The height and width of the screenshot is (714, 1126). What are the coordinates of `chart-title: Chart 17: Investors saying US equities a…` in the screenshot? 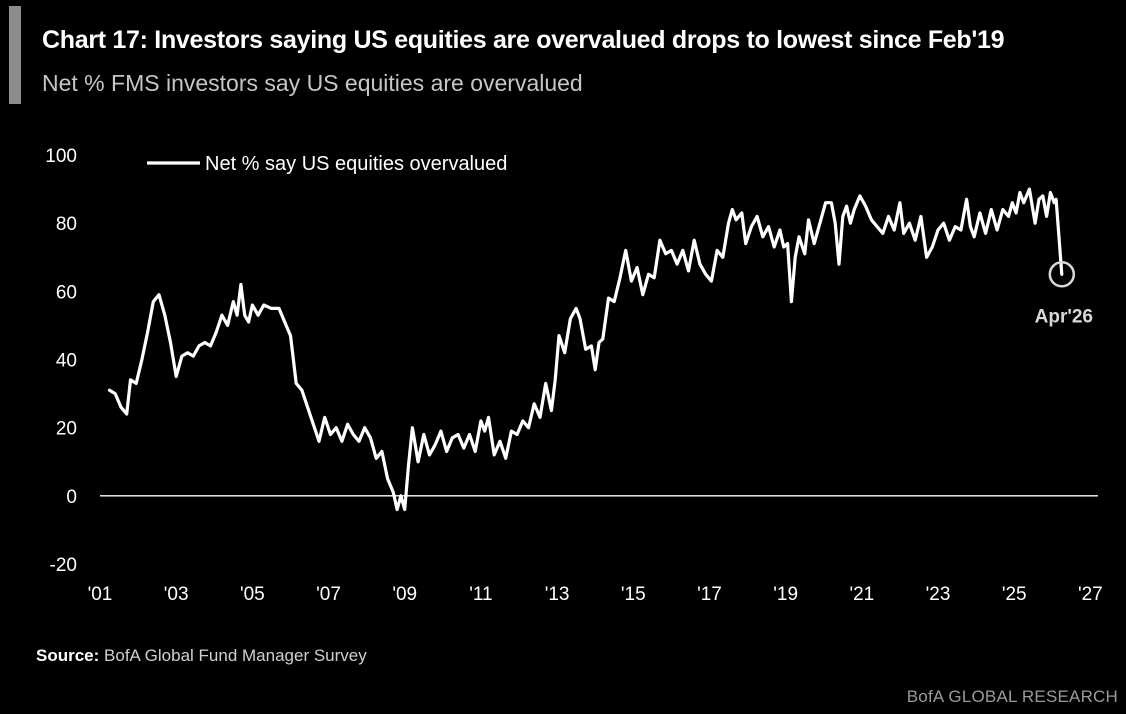 It's located at (523, 40).